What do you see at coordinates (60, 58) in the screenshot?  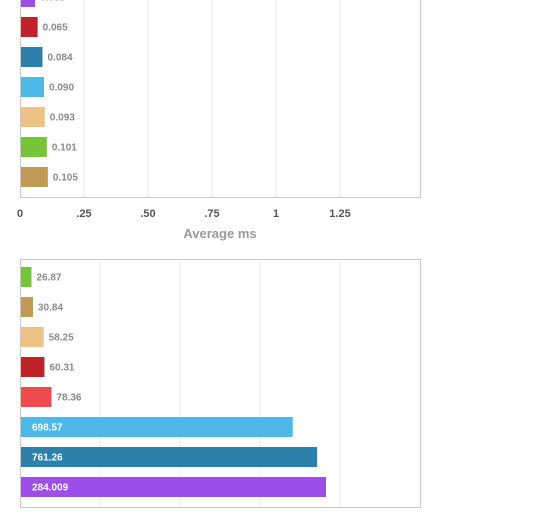 I see `bar-value-label: 0.084` at bounding box center [60, 58].